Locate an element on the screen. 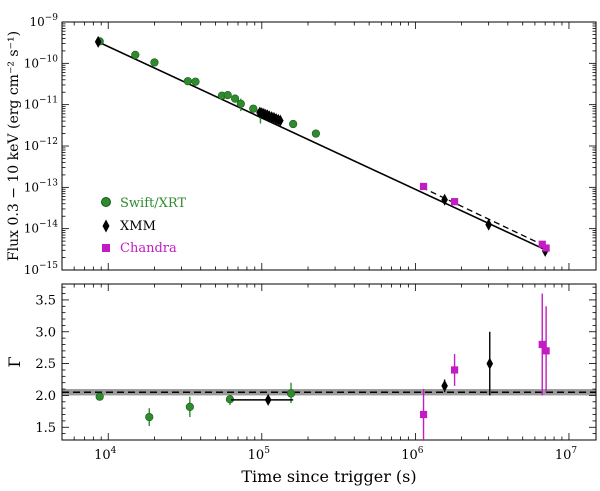  photon-index-y-tick-label: 3.5 is located at coordinates (45, 300).